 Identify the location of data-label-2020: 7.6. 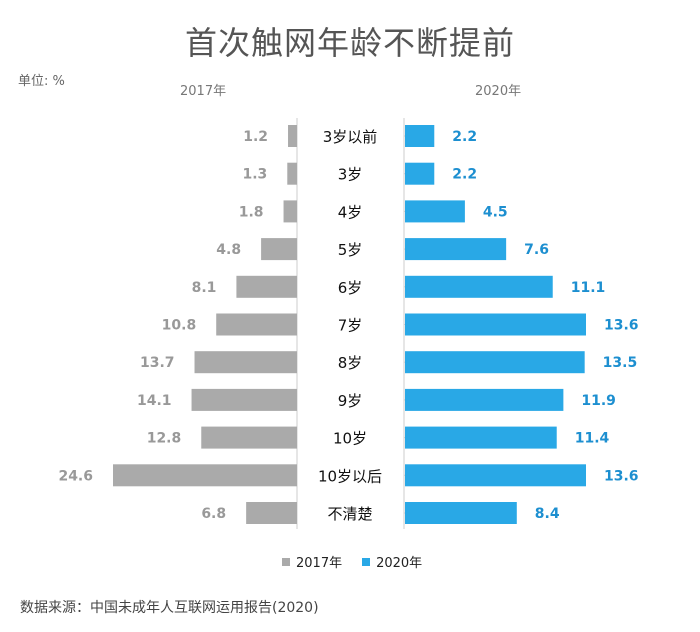
(536, 250).